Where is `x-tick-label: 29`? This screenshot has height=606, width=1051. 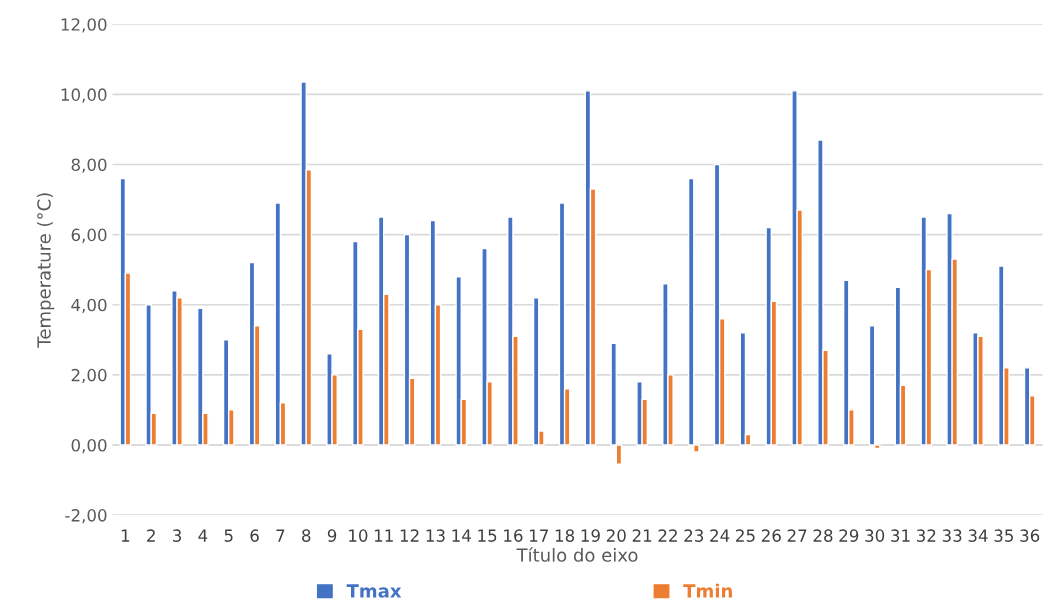 x-tick-label: 29 is located at coordinates (849, 535).